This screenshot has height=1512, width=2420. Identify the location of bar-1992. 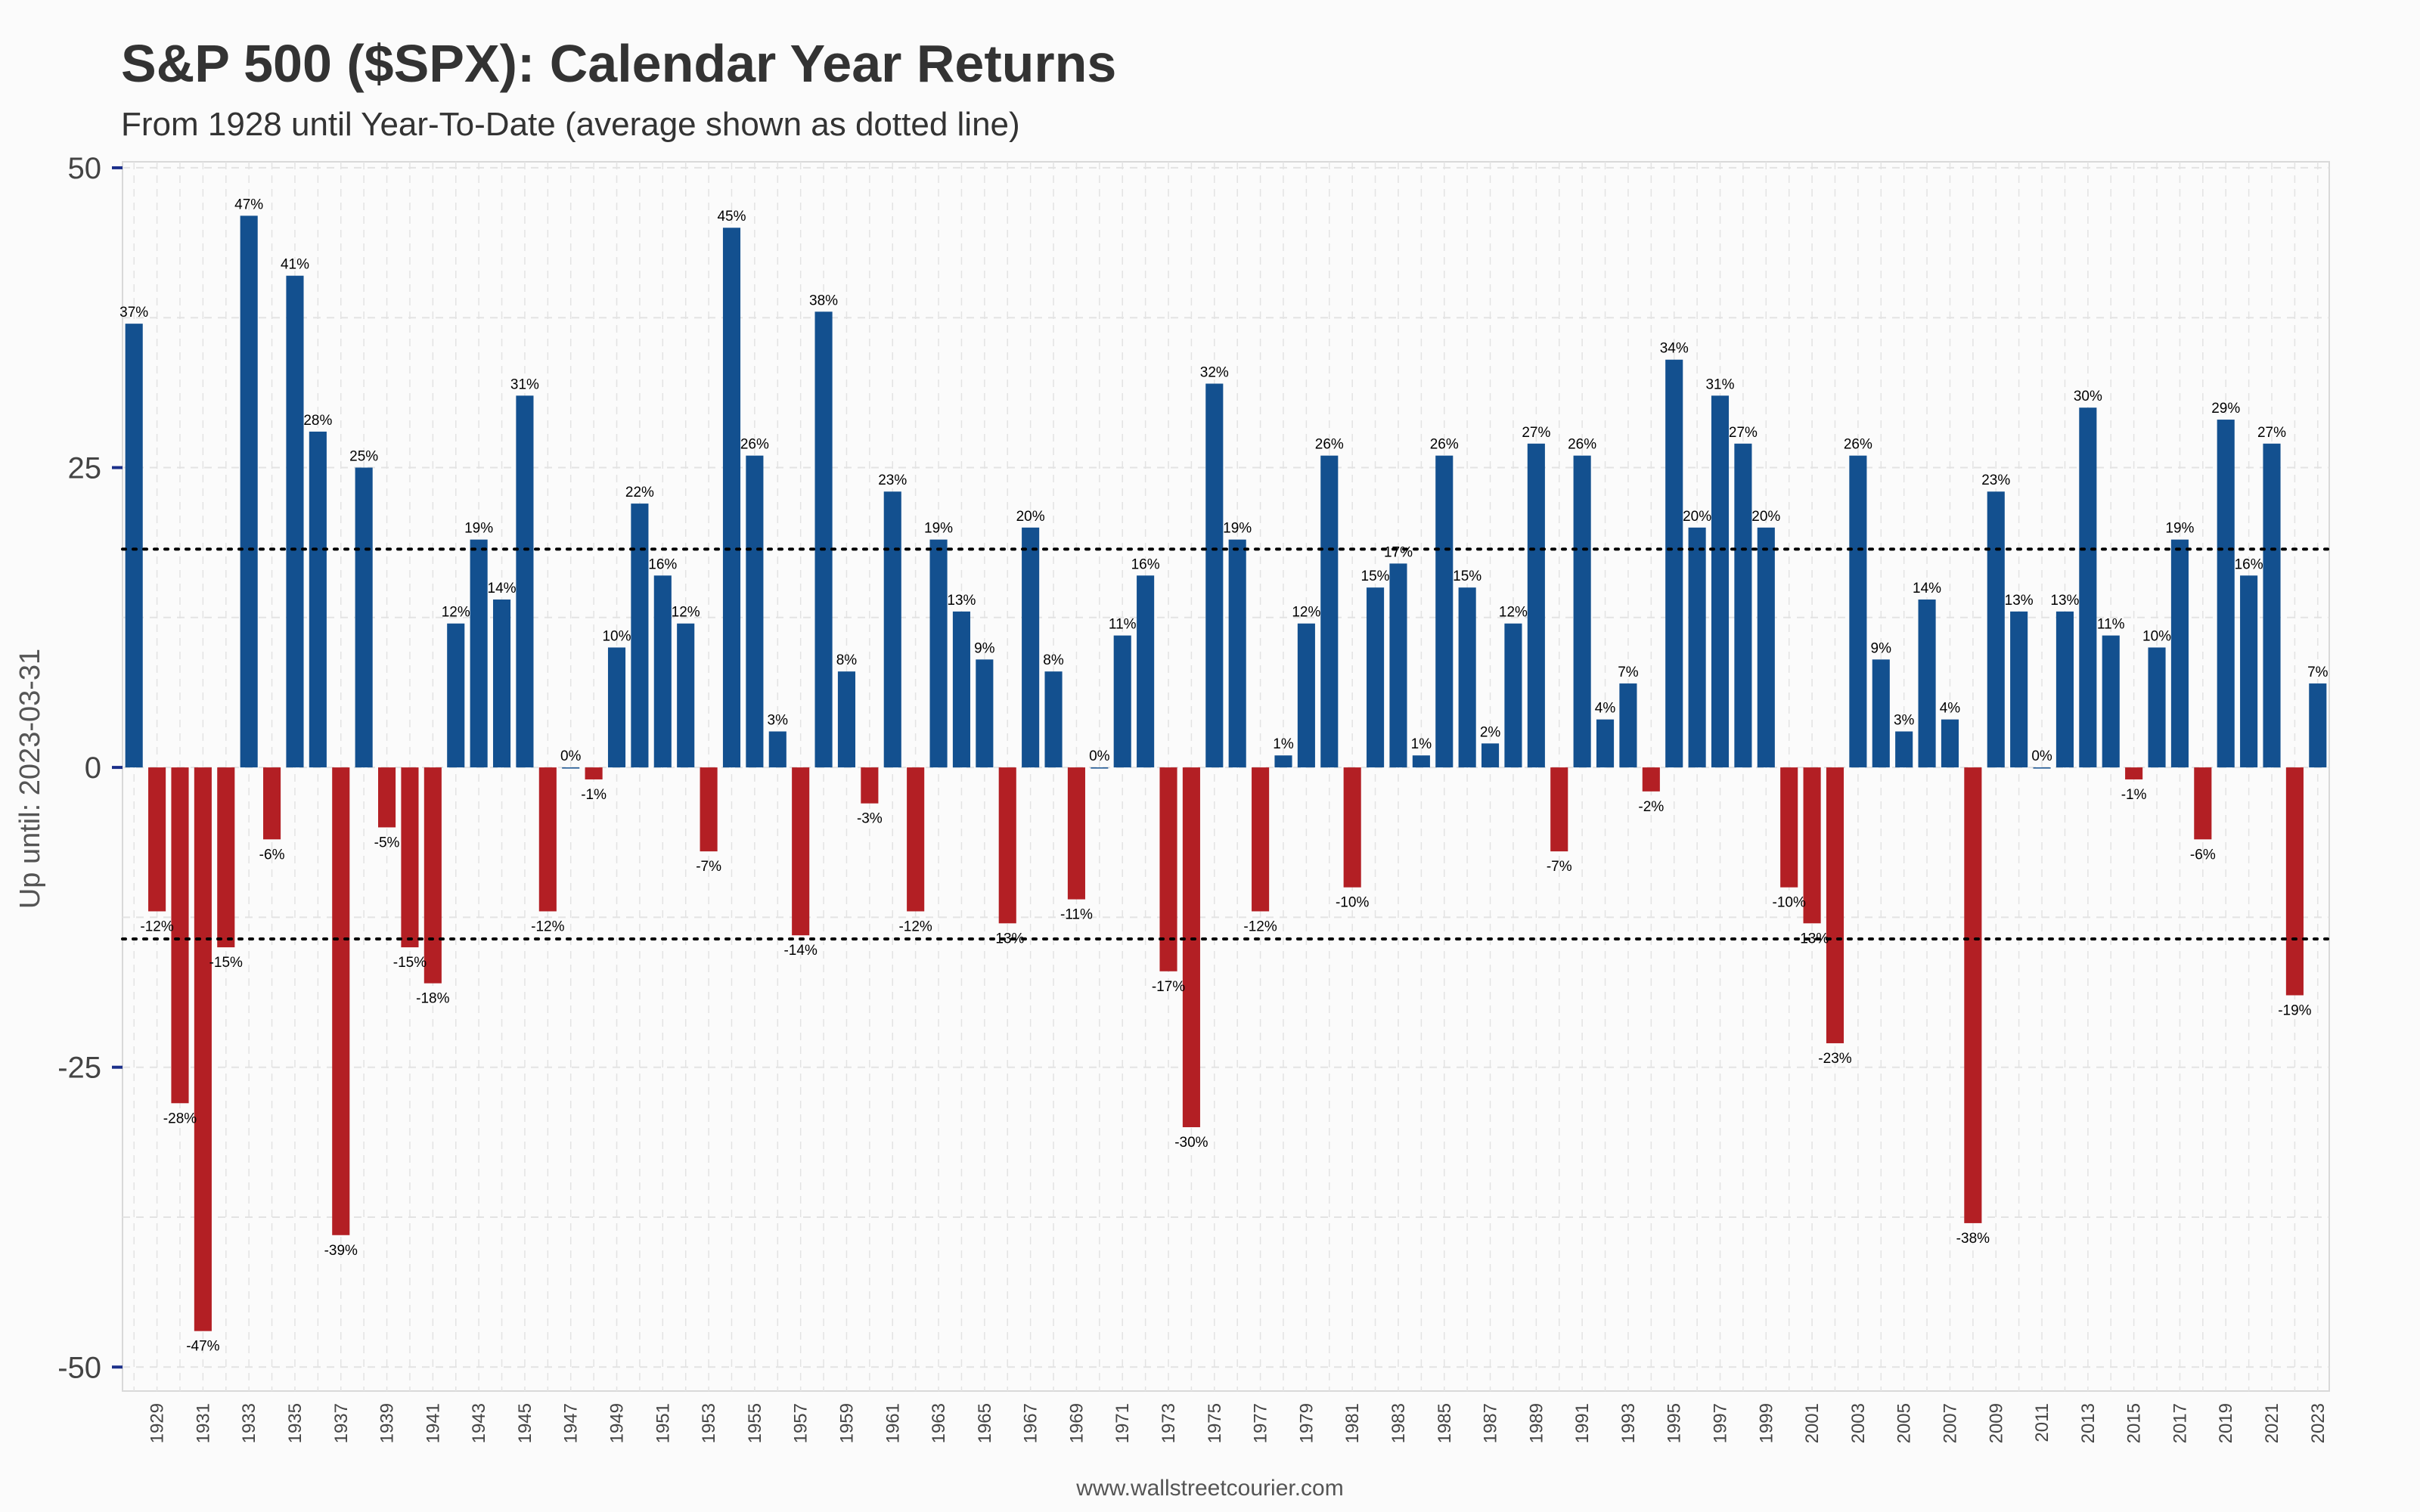
(1605, 743).